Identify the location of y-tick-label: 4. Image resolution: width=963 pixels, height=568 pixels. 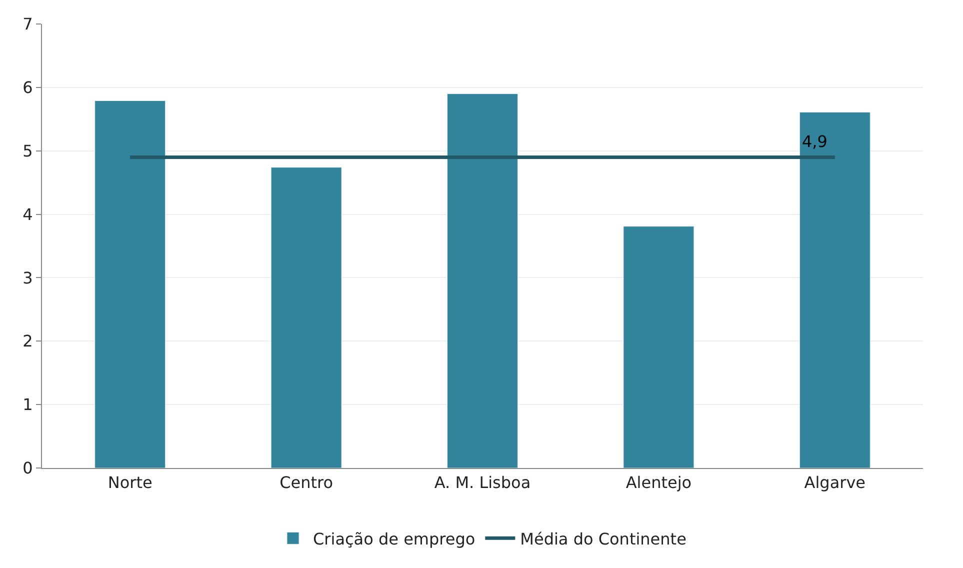
(27, 214).